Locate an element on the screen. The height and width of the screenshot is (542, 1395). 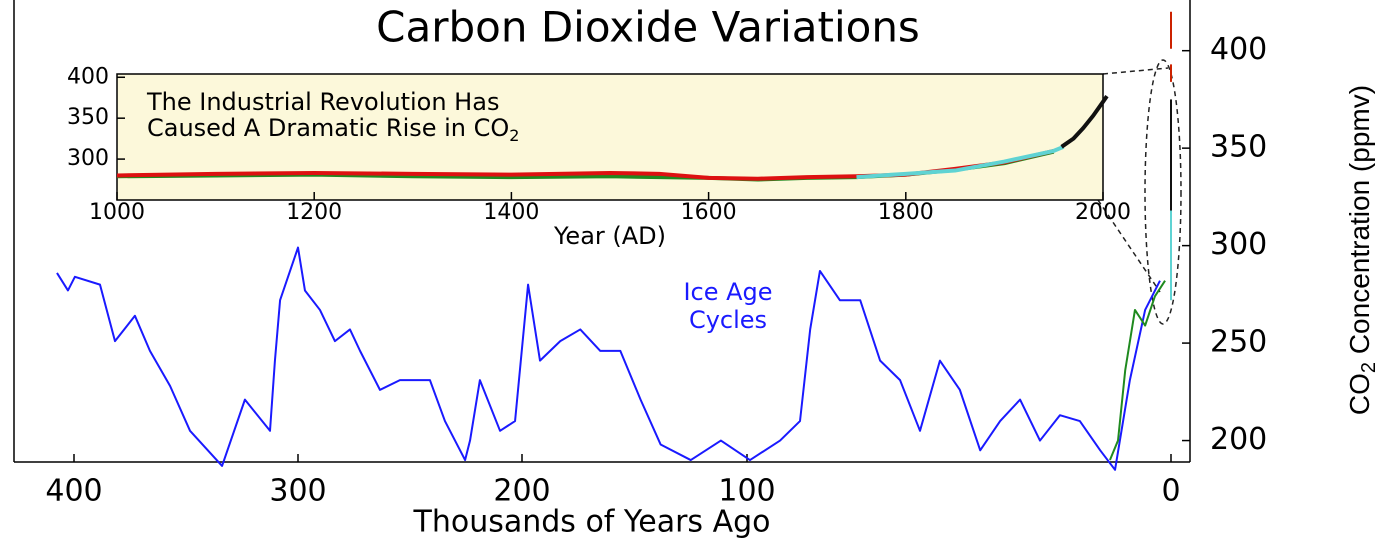
zoom-connector is located at coordinates (1139, 192).